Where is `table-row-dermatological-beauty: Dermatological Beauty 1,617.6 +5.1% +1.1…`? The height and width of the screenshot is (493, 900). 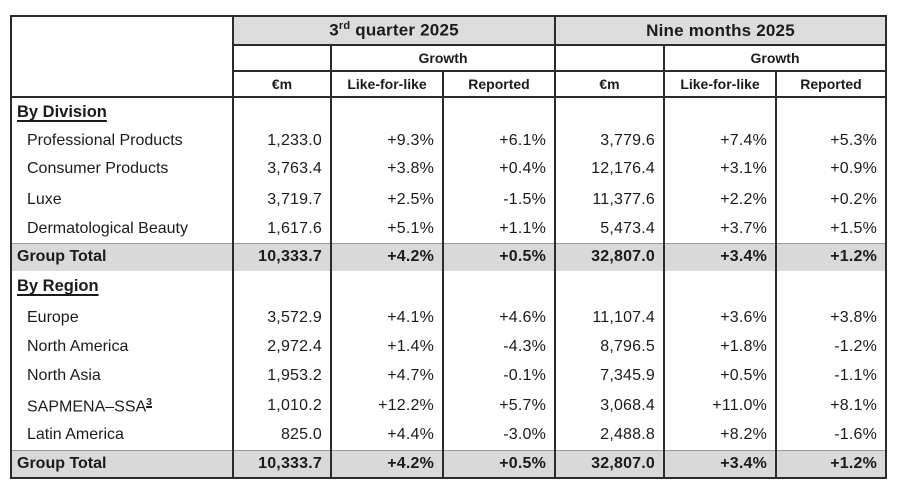 table-row-dermatological-beauty: Dermatological Beauty 1,617.6 +5.1% +1.1… is located at coordinates (449, 229).